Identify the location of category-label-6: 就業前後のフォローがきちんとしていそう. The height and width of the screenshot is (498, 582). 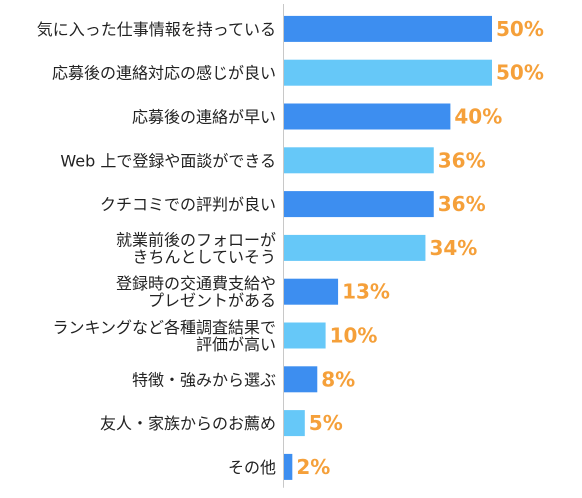
(196, 248).